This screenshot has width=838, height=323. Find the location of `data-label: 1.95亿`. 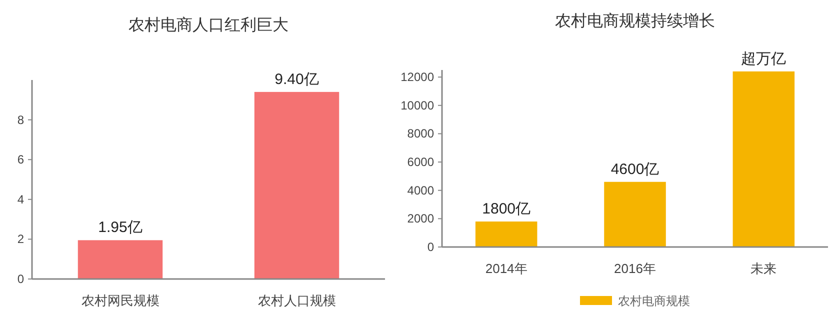

data-label: 1.95亿 is located at coordinates (120, 227).